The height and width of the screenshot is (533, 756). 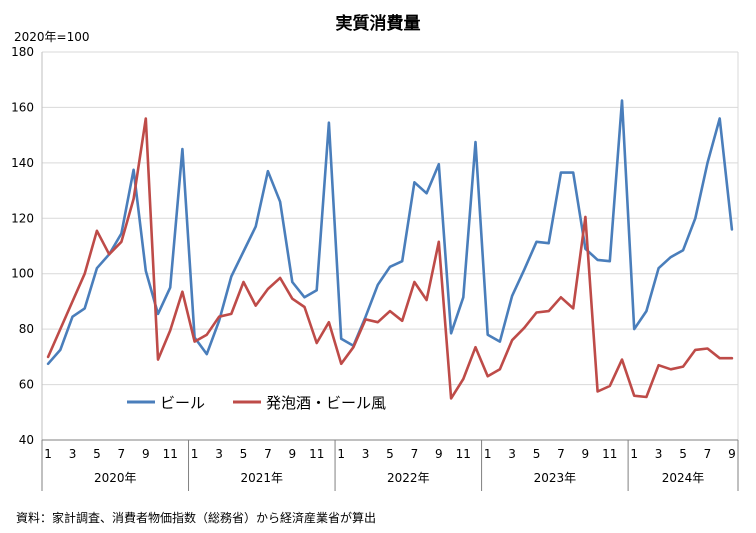 I want to click on y-tick-label-140: 140, so click(x=22, y=163).